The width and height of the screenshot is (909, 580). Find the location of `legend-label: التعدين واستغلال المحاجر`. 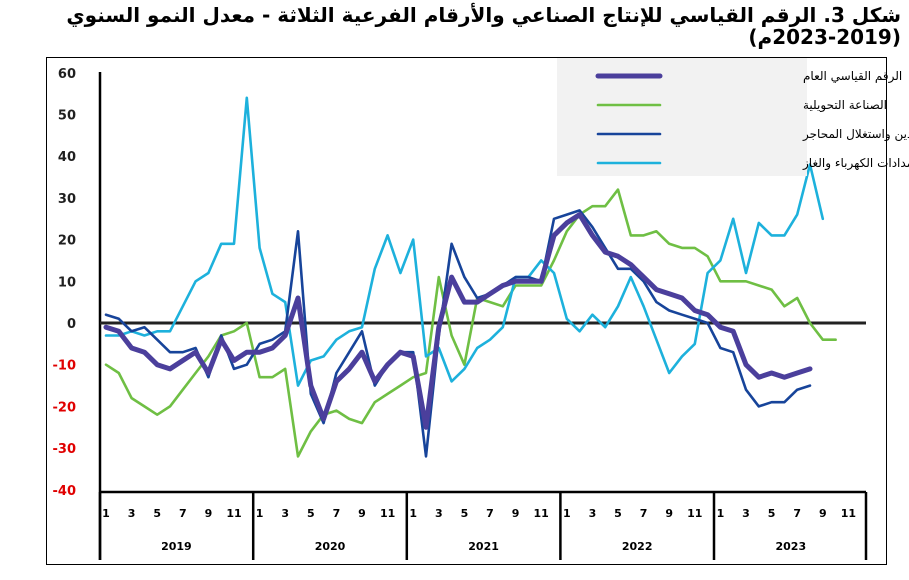

legend-label: التعدين واستغلال المحاجر is located at coordinates (855, 134).